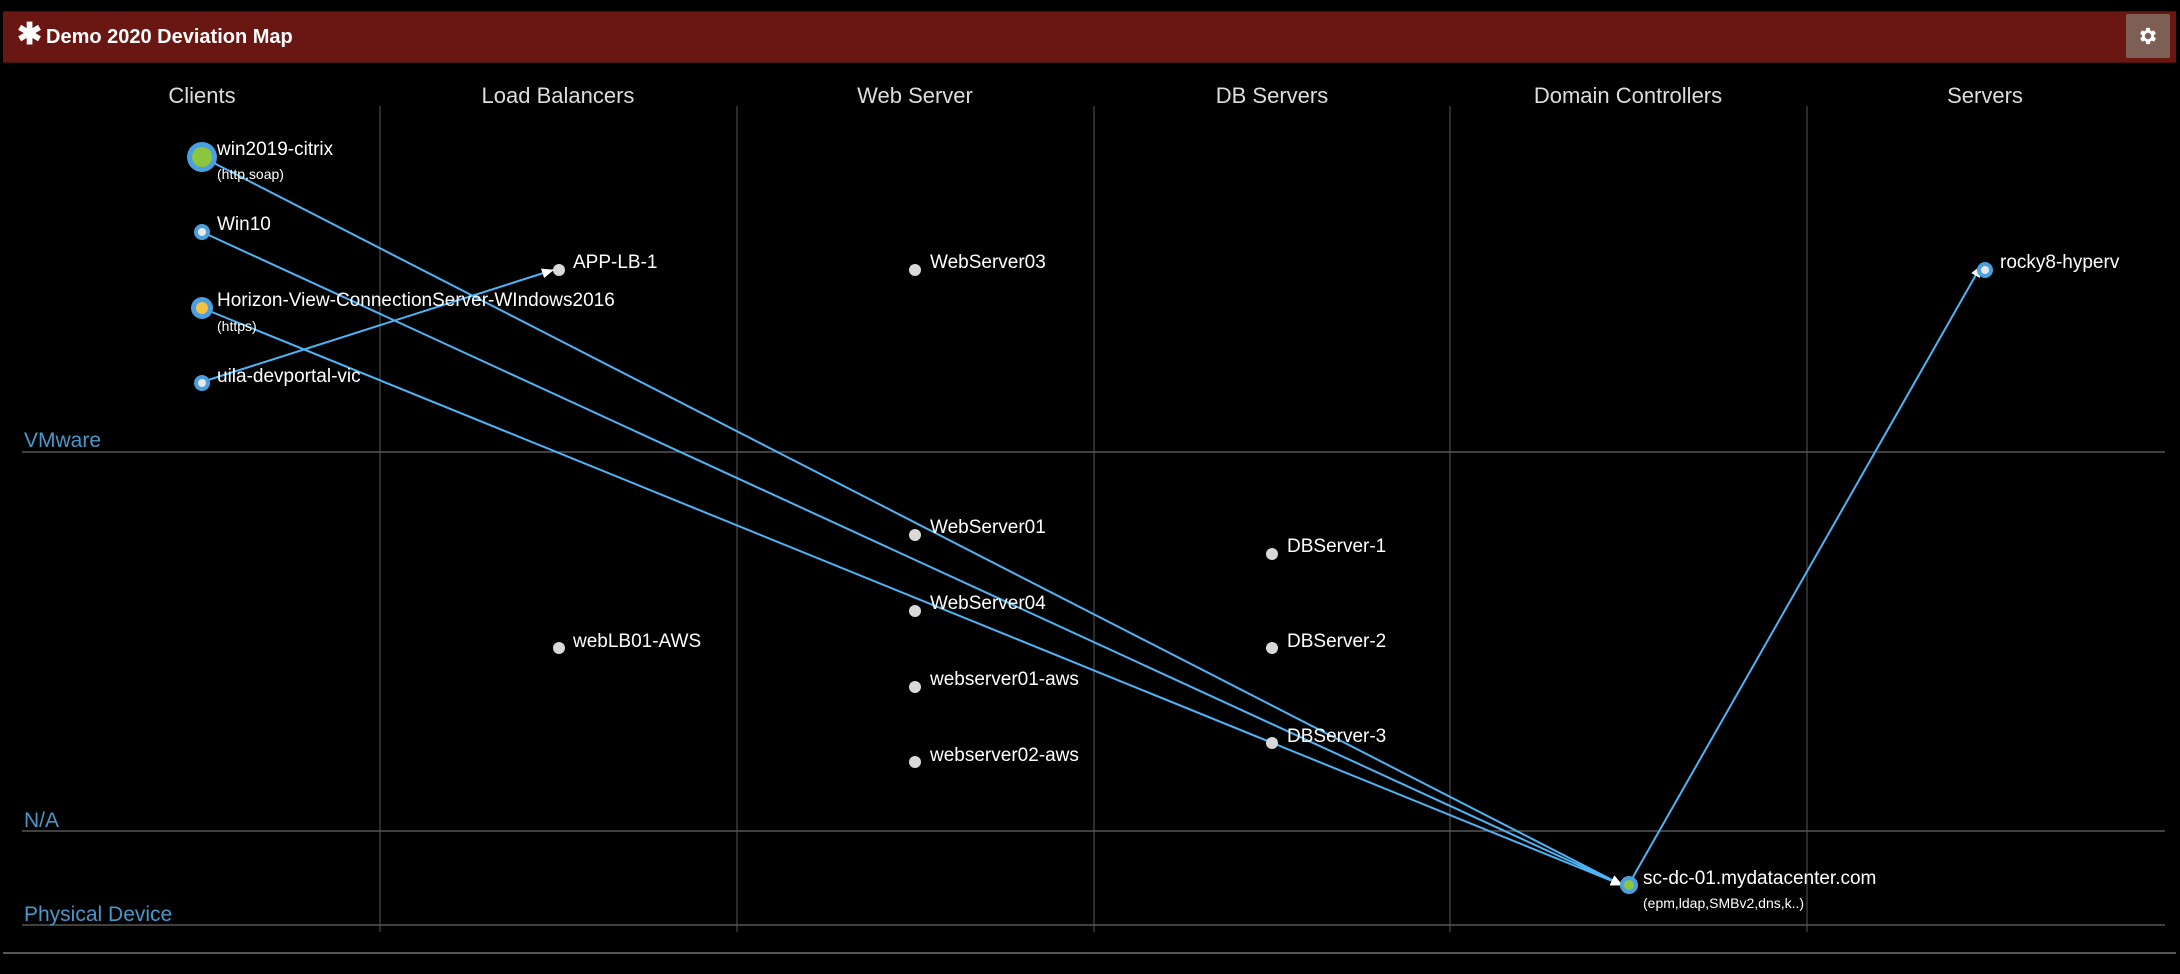 This screenshot has height=974, width=2180. What do you see at coordinates (988, 527) in the screenshot?
I see `node-label: WebServer01` at bounding box center [988, 527].